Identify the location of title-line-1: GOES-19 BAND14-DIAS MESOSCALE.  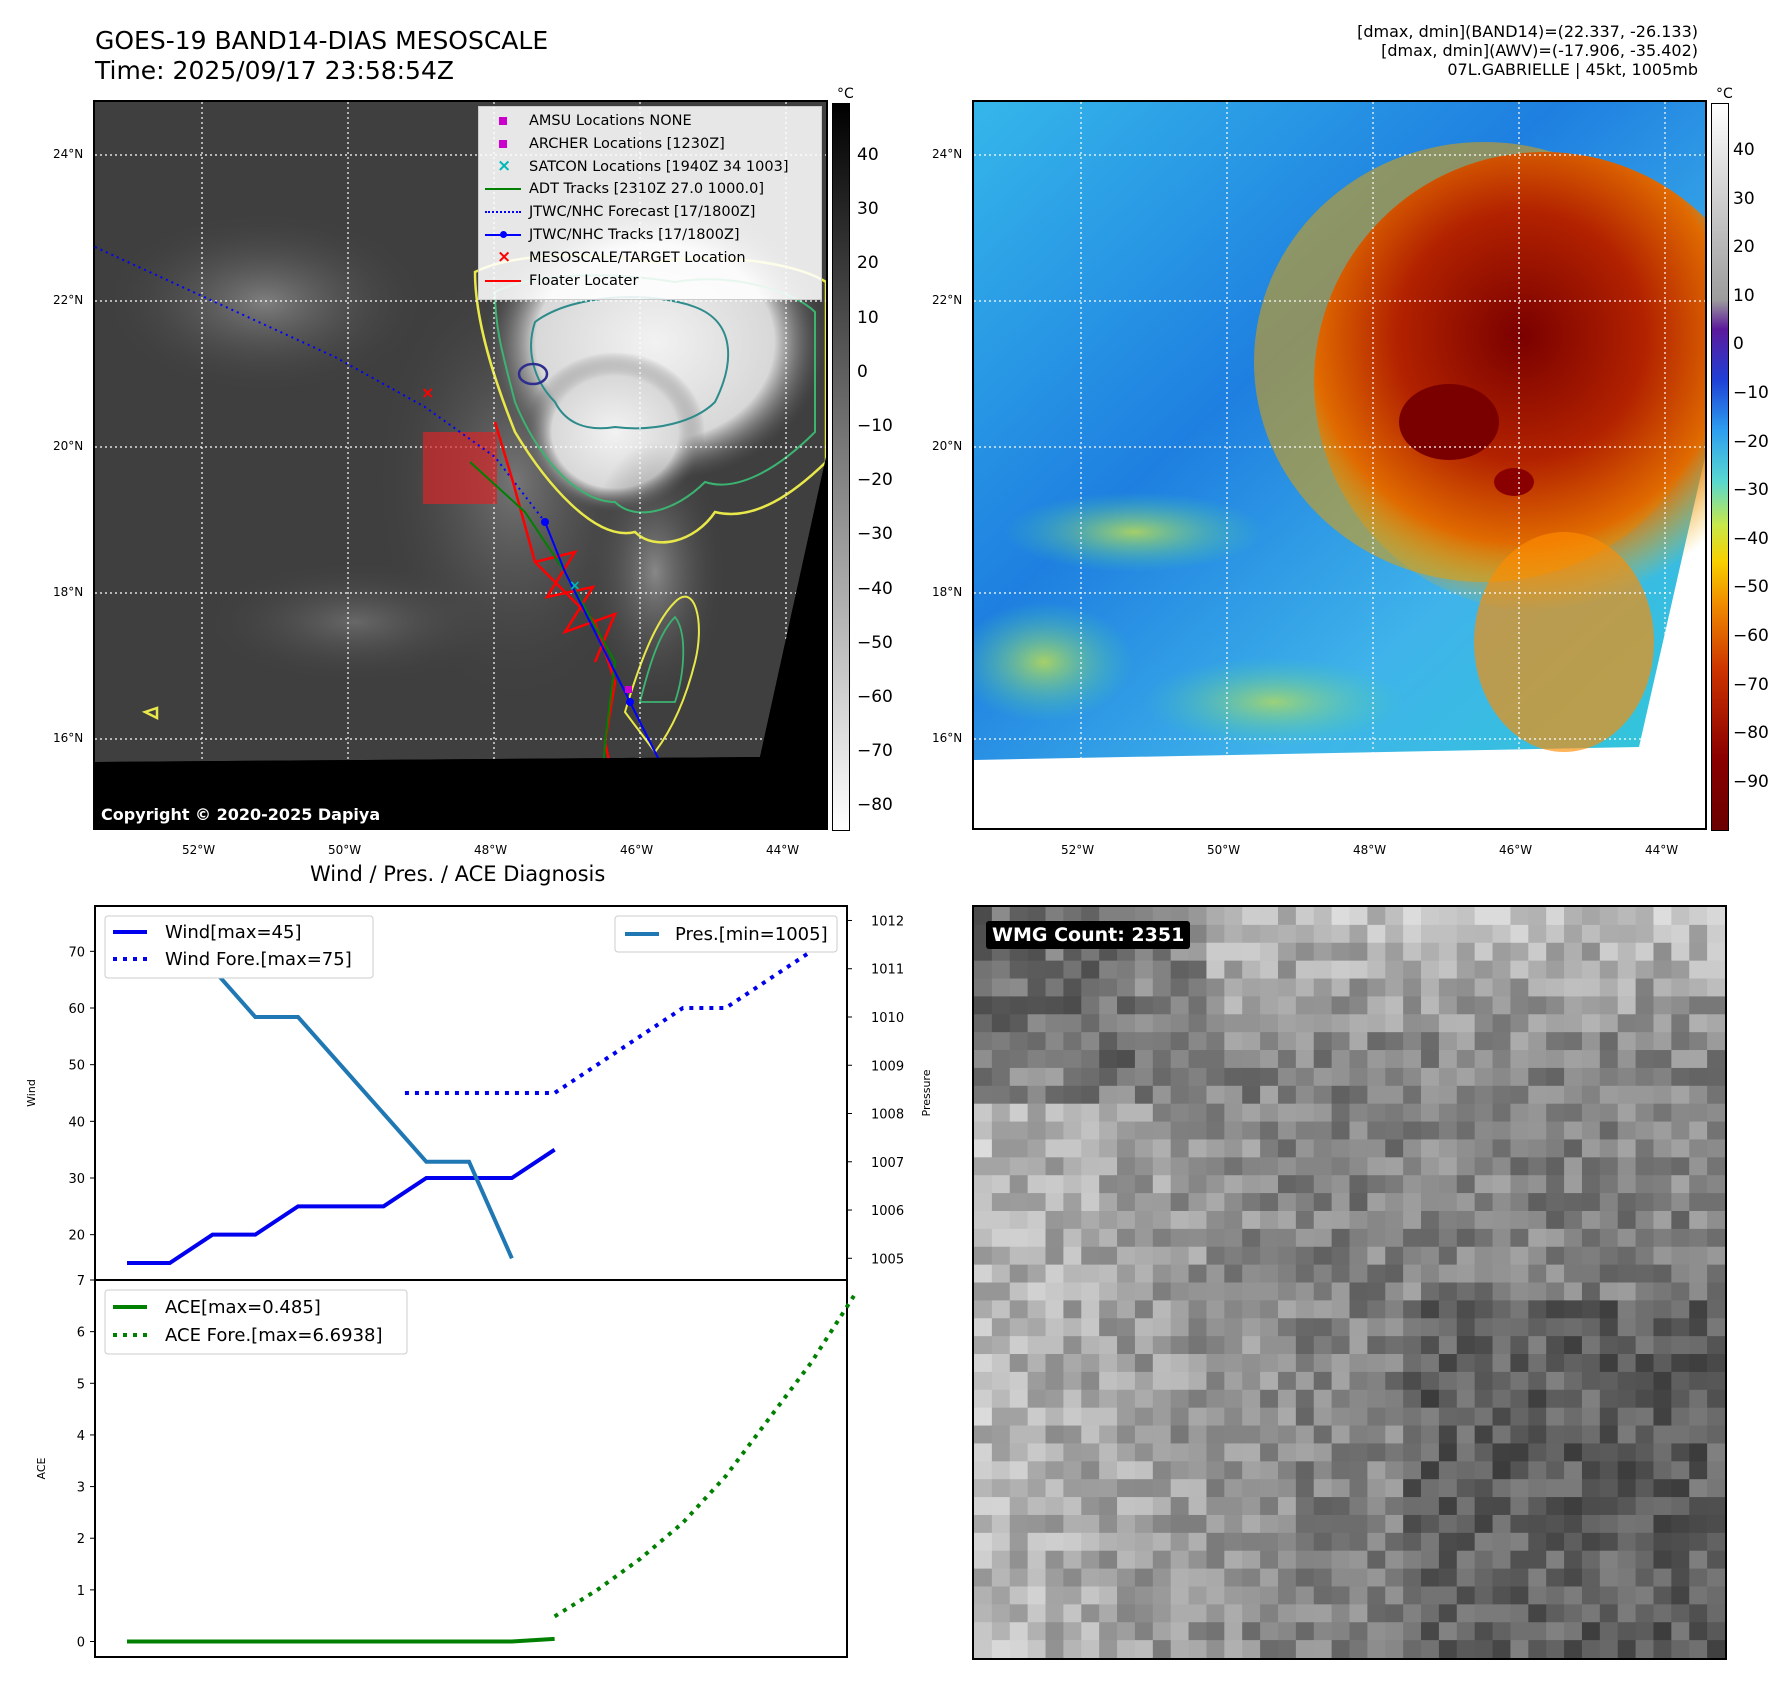
(322, 40).